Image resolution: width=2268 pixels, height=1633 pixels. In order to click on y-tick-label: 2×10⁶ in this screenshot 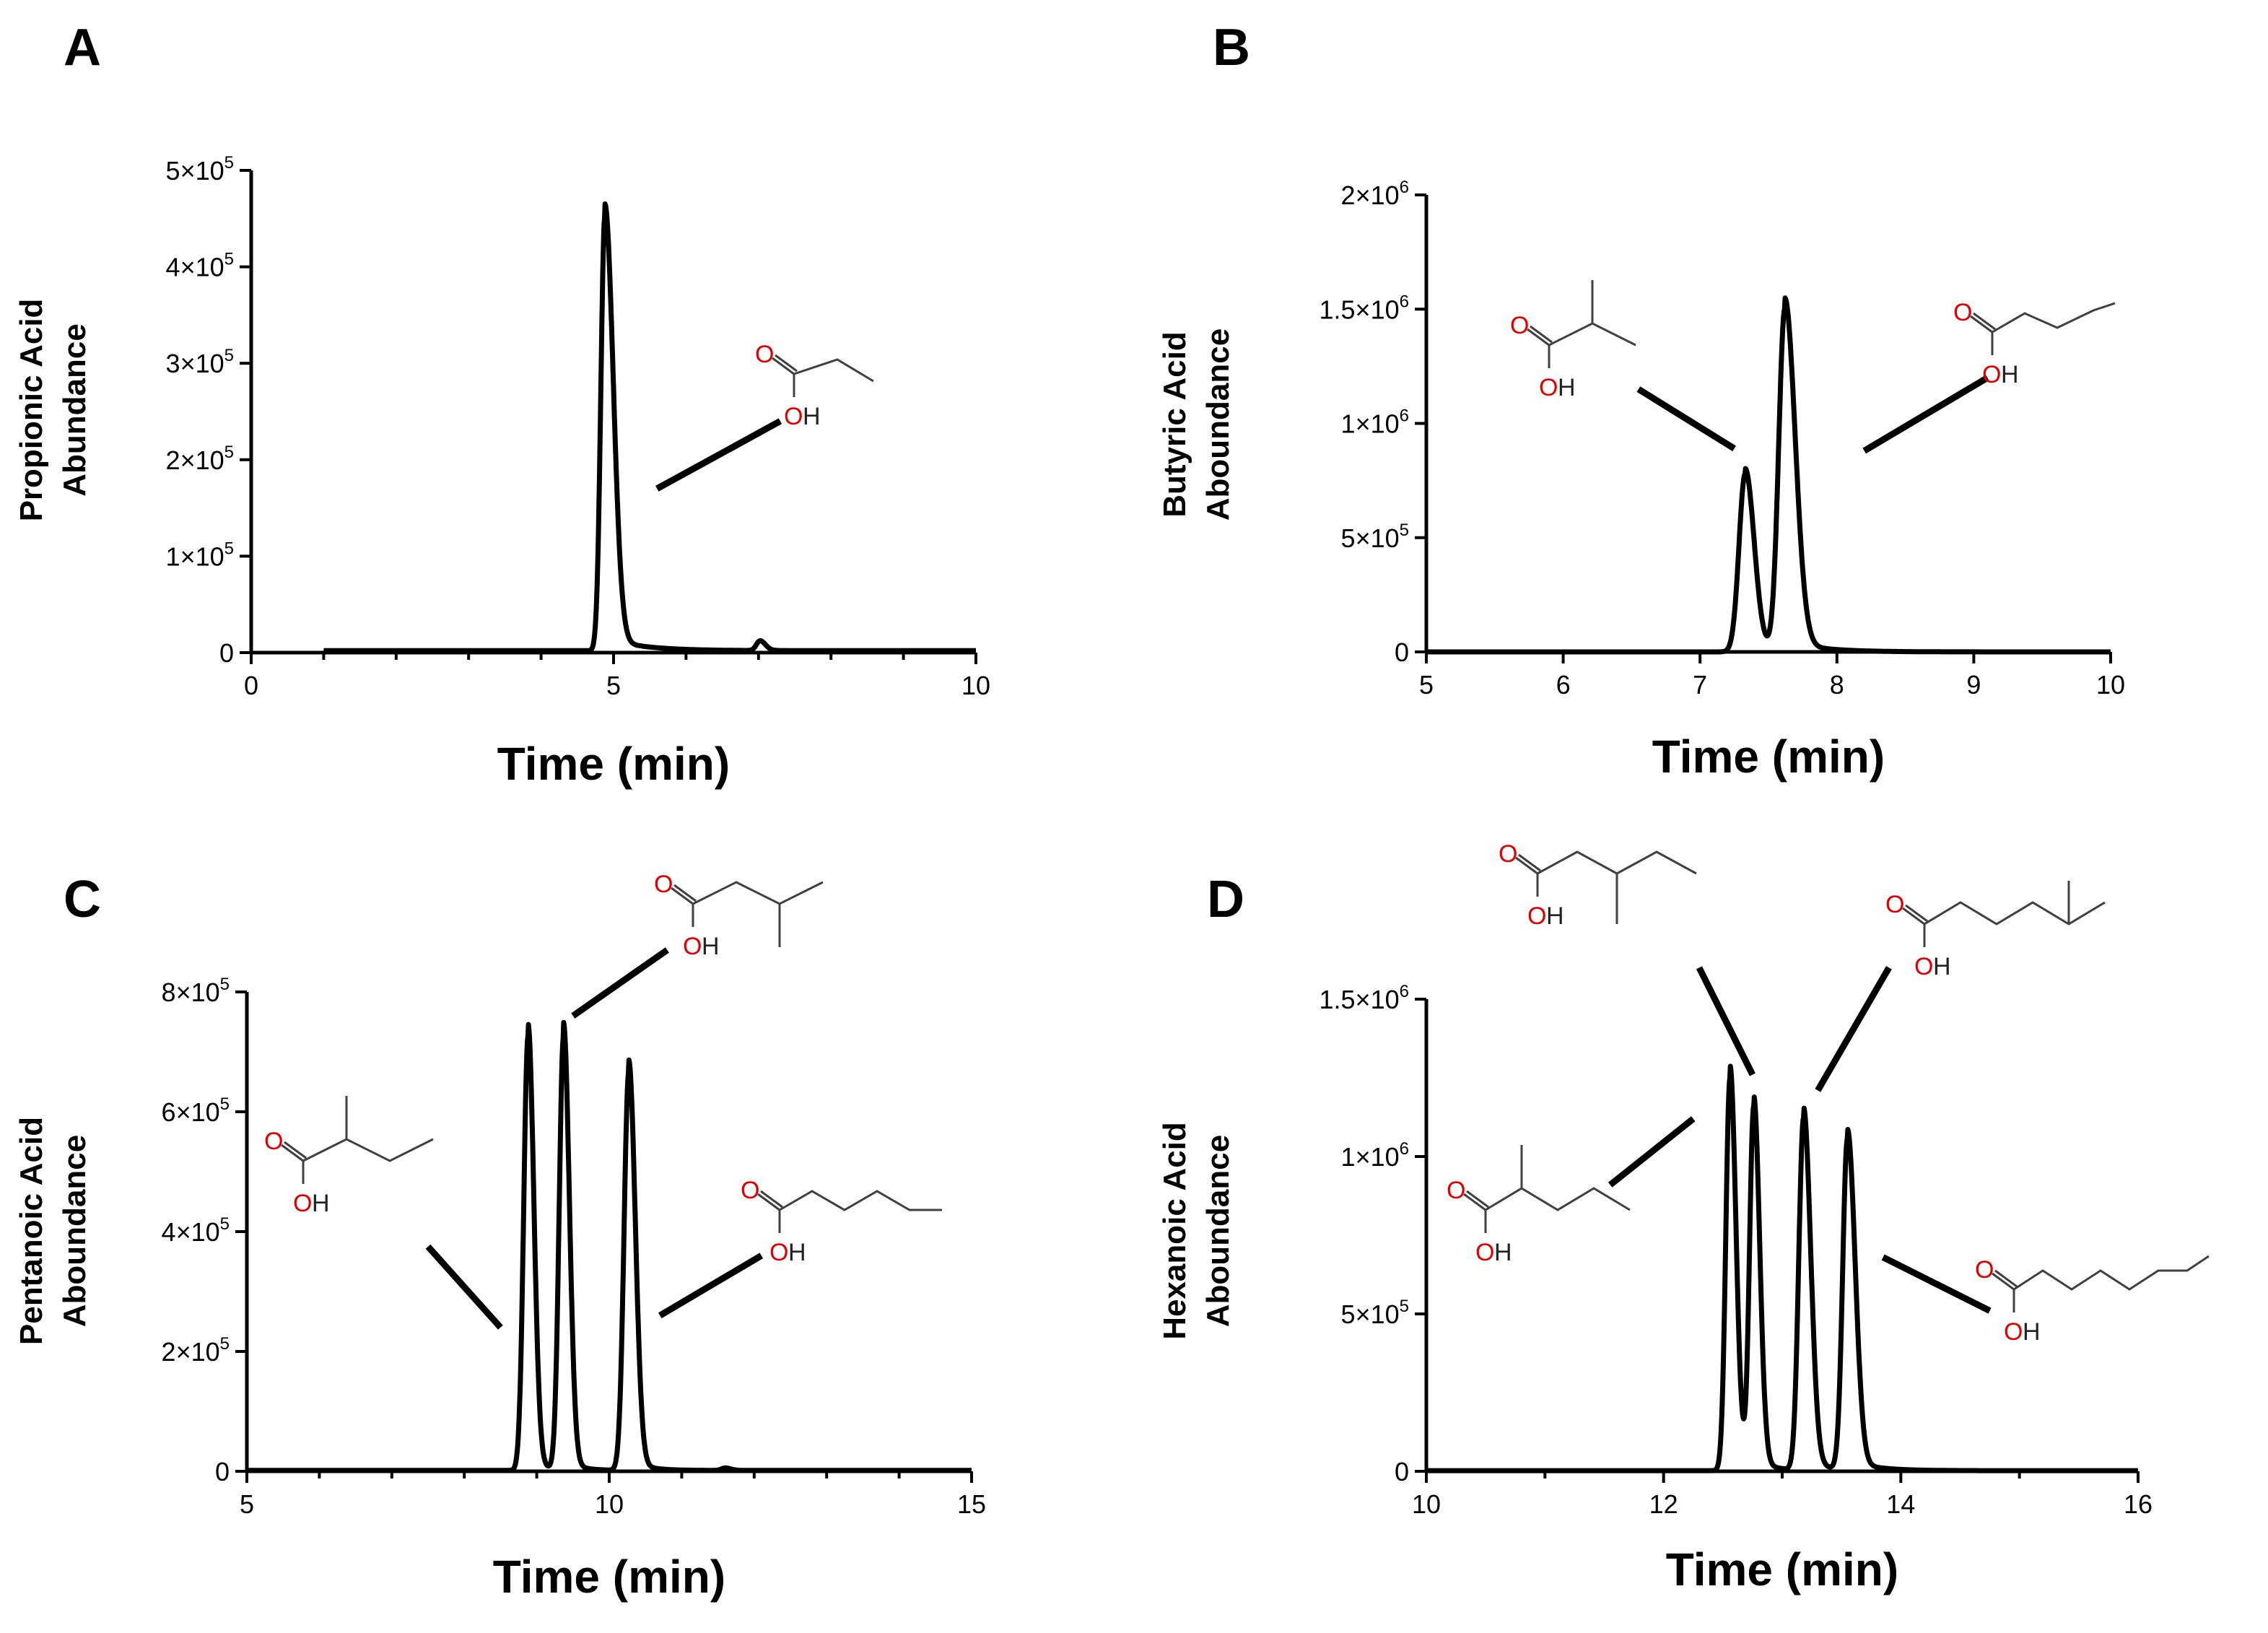, I will do `click(1375, 194)`.